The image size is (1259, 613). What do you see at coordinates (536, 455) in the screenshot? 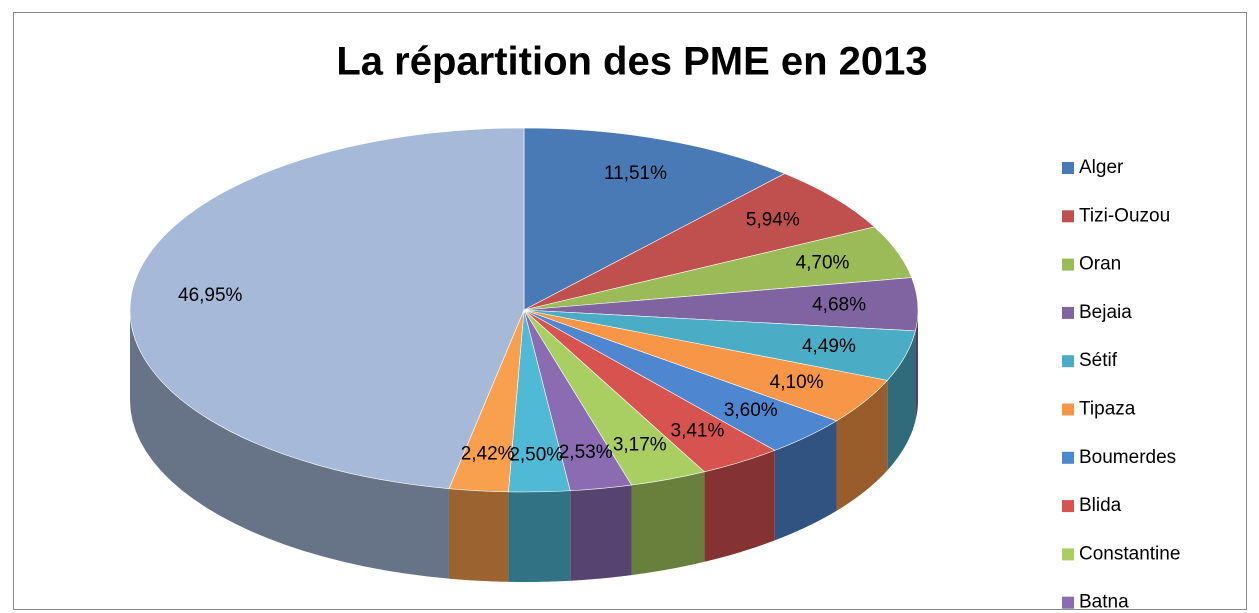
I see `data-label: 2,50%` at bounding box center [536, 455].